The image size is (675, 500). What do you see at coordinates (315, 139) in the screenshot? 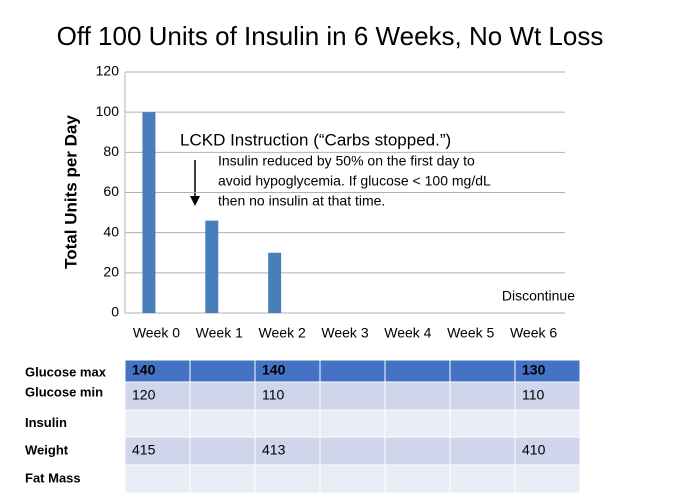
I see `annotation-title: LCKD Instruction (“Carbs stopped.”)` at bounding box center [315, 139].